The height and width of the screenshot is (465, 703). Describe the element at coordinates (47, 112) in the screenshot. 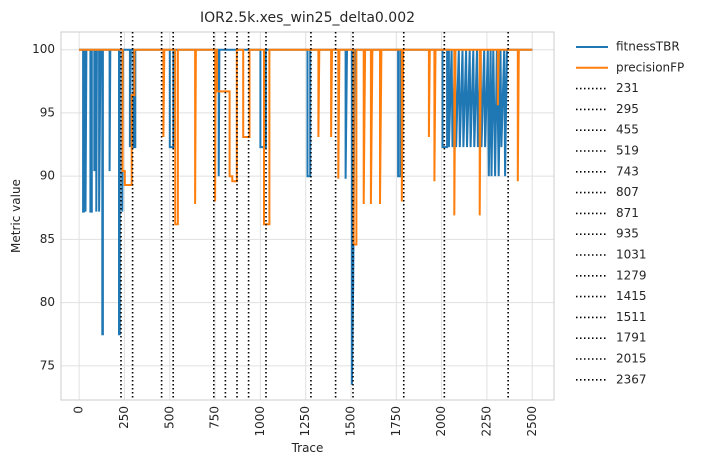

I see `y-tick-label: 95` at that location.